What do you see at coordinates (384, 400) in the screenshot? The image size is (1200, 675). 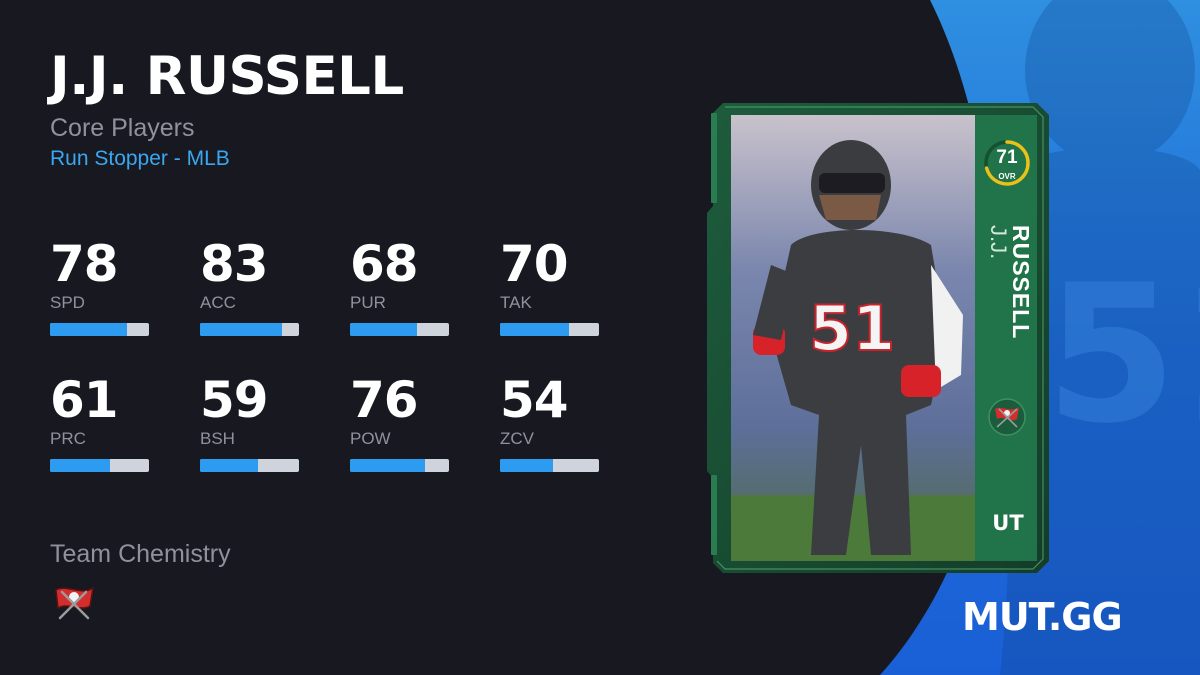 I see `stat-value: 76` at bounding box center [384, 400].